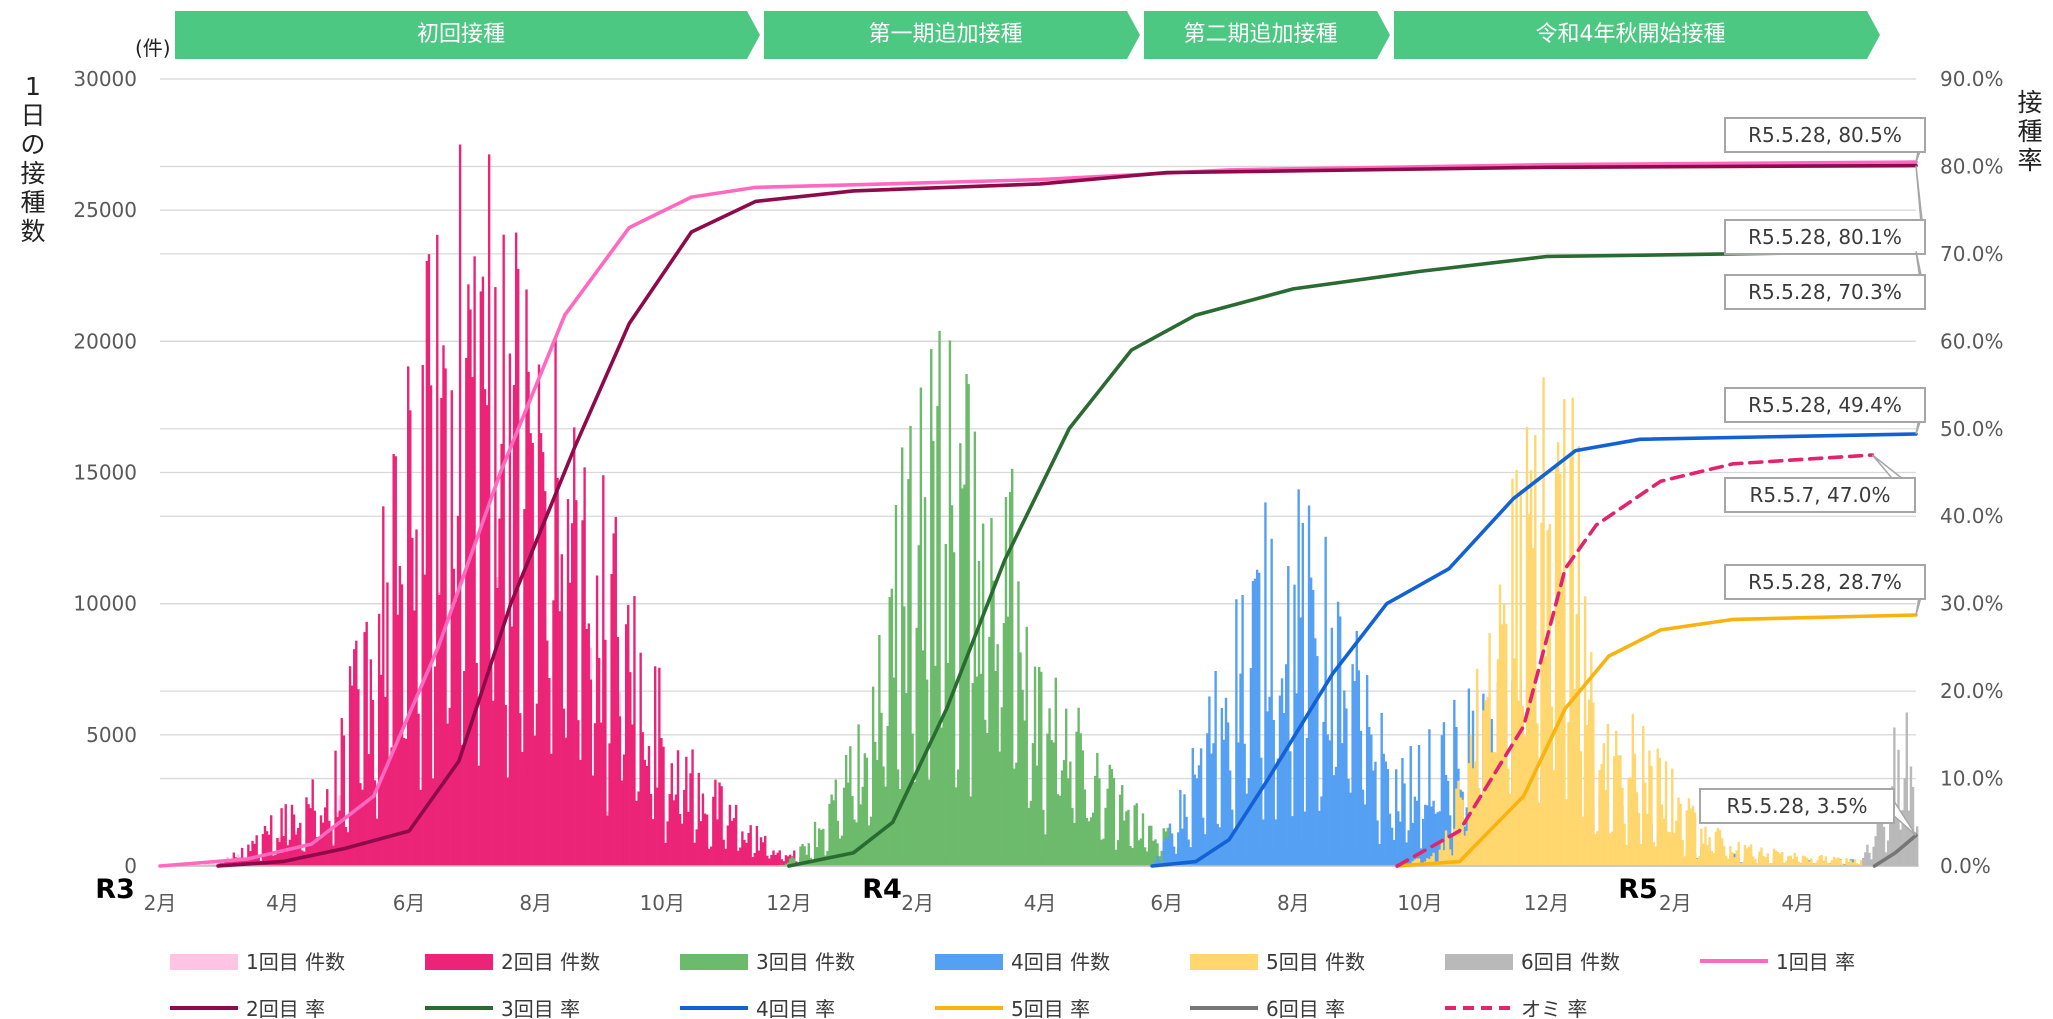 The width and height of the screenshot is (2053, 1019). Describe the element at coordinates (1972, 79) in the screenshot. I see `y-right-tick-label: 90.0%` at that location.